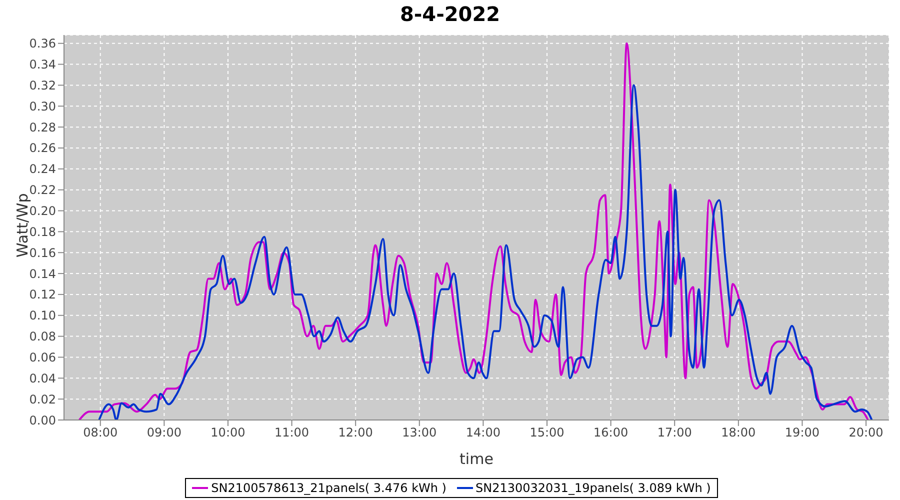 This screenshot has height=500, width=900. I want to click on x-tick-label: 20:00, so click(866, 433).